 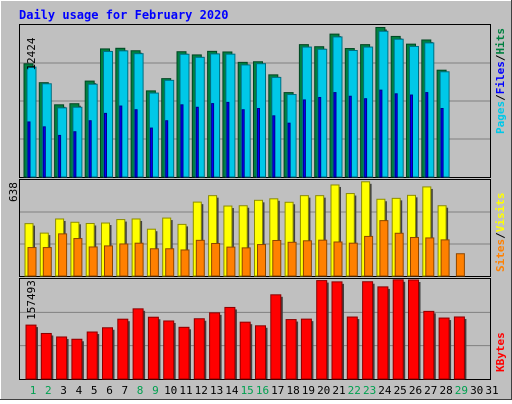 What do you see at coordinates (385, 390) in the screenshot?
I see `x-tick-label-day-24: 24` at bounding box center [385, 390].